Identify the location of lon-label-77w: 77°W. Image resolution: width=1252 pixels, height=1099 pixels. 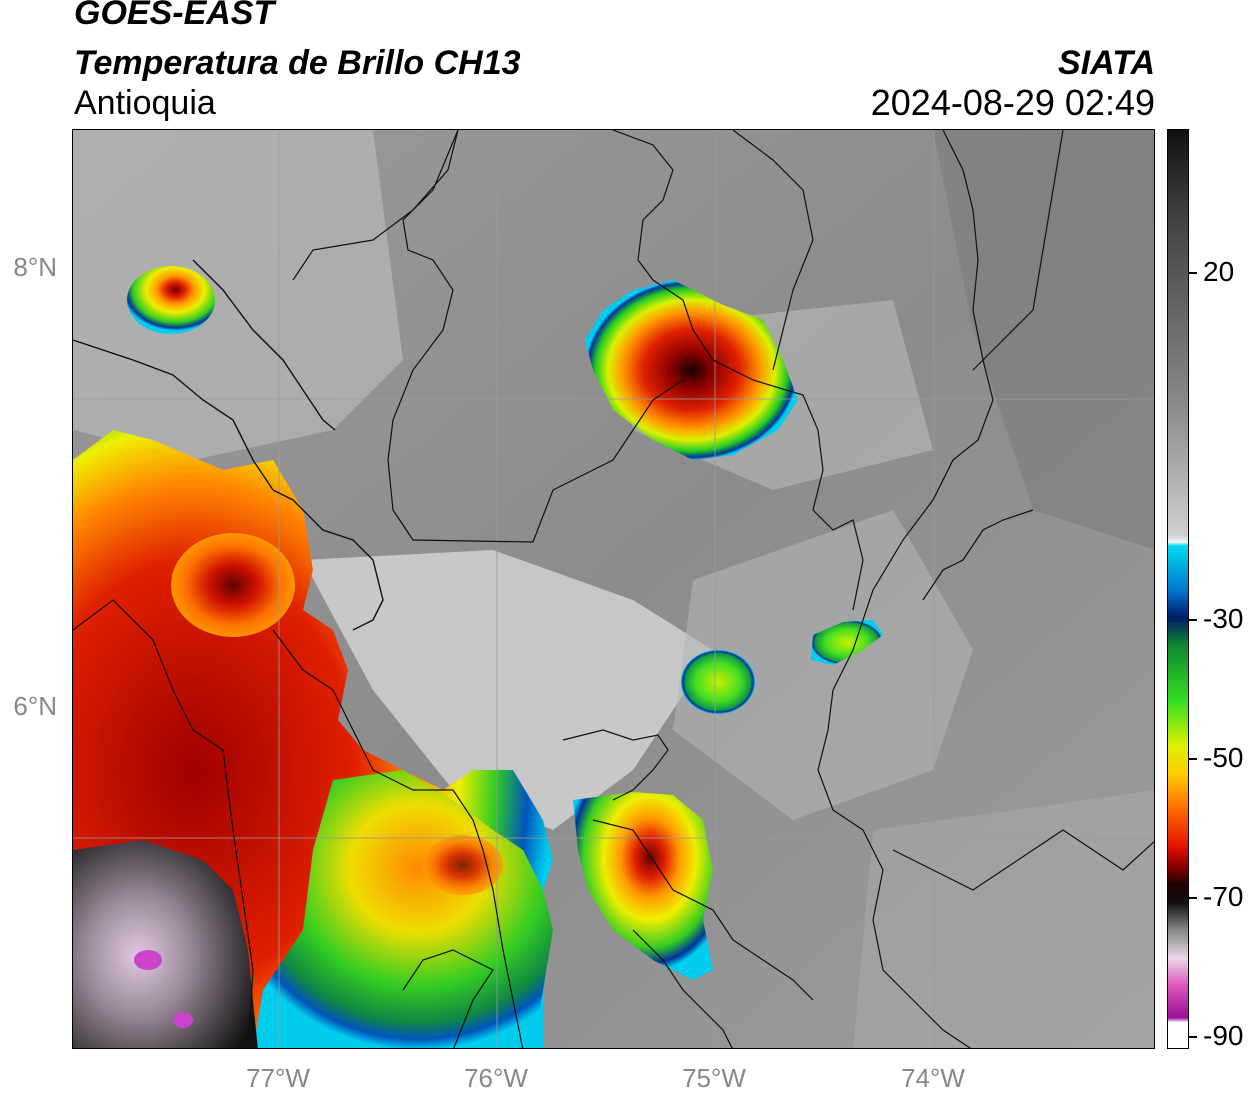
(278, 1078).